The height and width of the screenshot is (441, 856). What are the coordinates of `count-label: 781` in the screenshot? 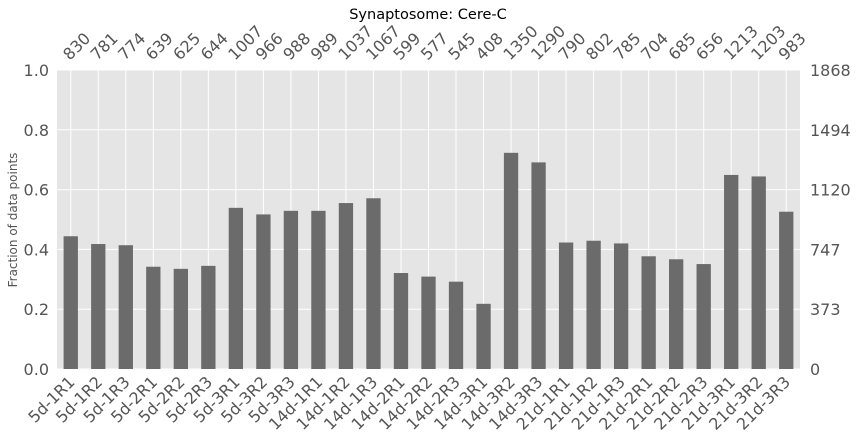 It's located at (104, 46).